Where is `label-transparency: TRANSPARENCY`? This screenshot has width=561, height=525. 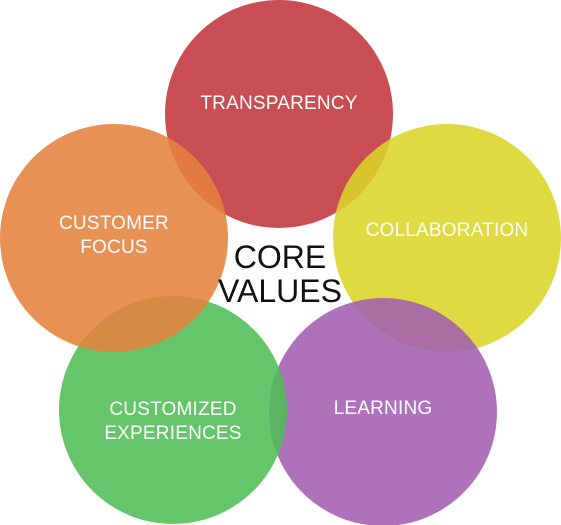 label-transparency: TRANSPARENCY is located at coordinates (279, 103).